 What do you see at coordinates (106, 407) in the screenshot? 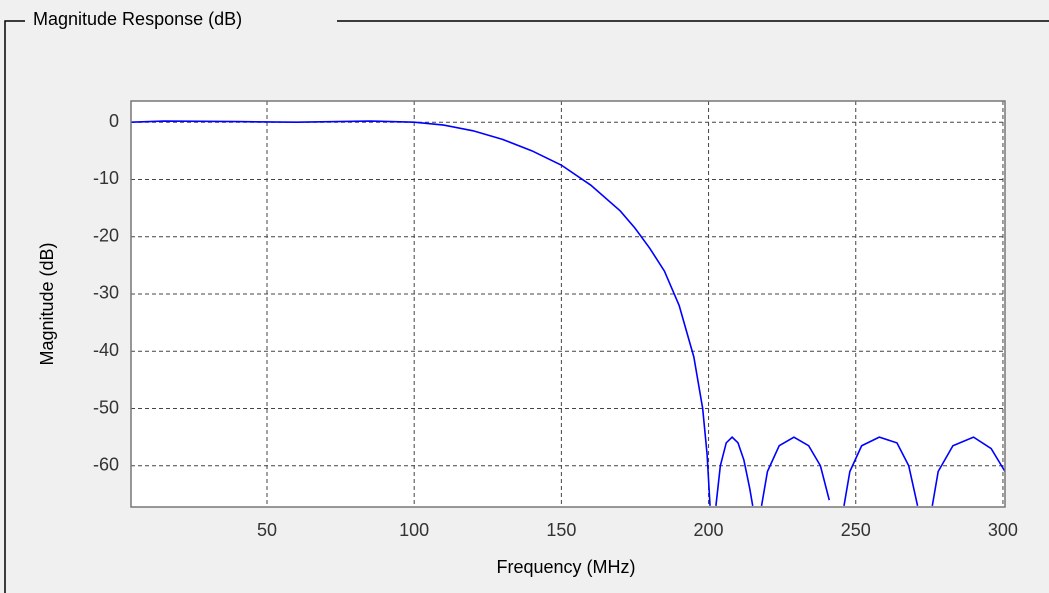
I see `y-tick-label: -50` at bounding box center [106, 407].